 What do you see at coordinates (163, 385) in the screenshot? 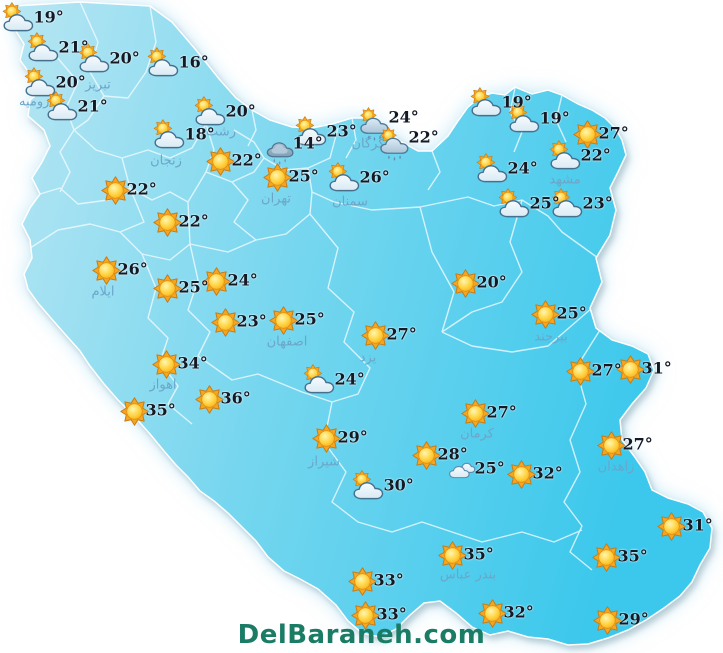
I see `city-label: اهواز` at bounding box center [163, 385].